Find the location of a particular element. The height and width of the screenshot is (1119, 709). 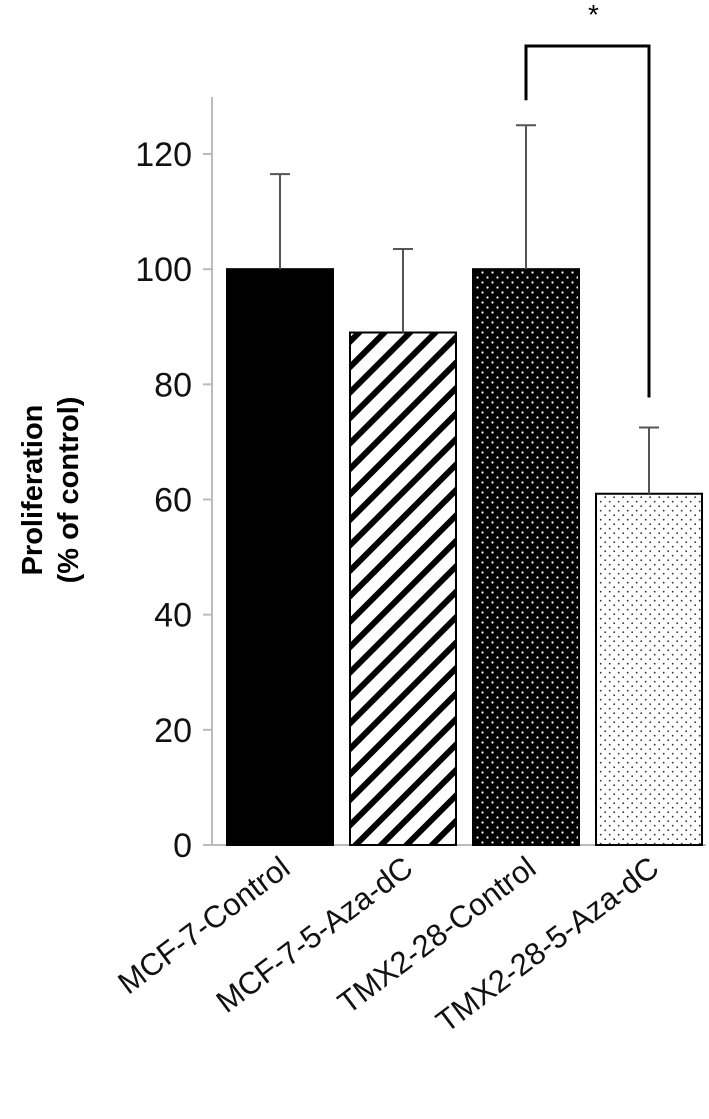

y-tick-label: 80 is located at coordinates (173, 385).